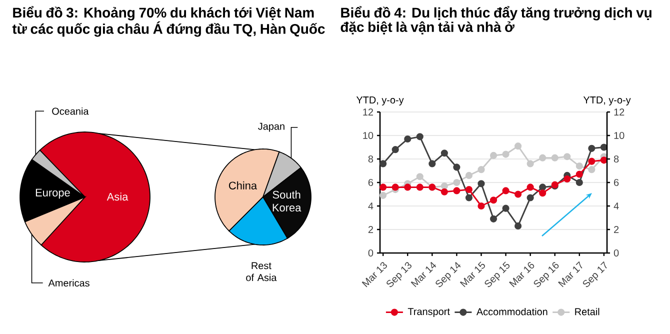 The height and width of the screenshot is (334, 670). I want to click on y-axis-title: YTD, y-o-y, so click(380, 101).